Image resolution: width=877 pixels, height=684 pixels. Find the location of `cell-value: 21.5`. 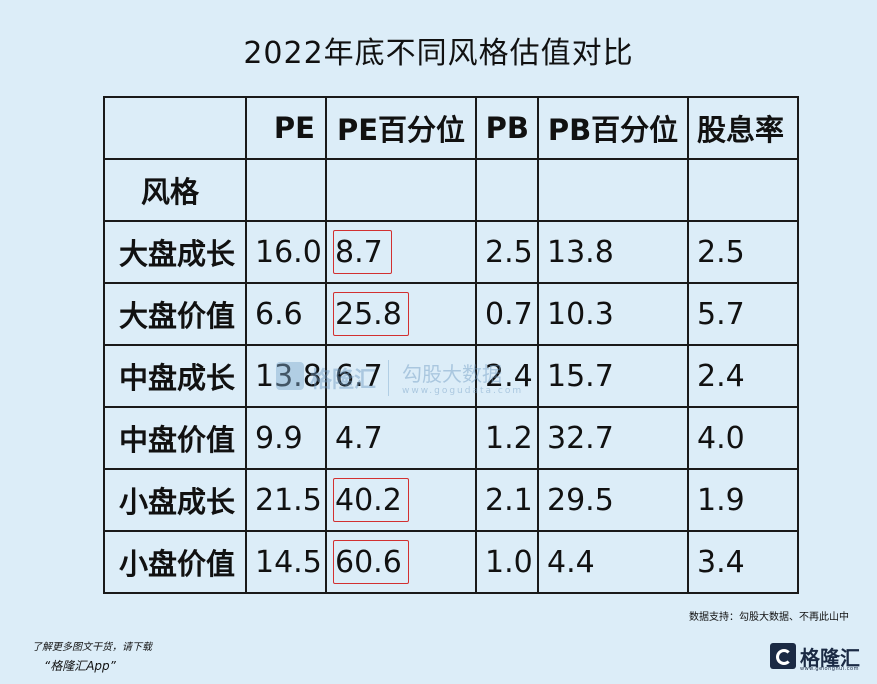

cell-value: 21.5 is located at coordinates (288, 500).